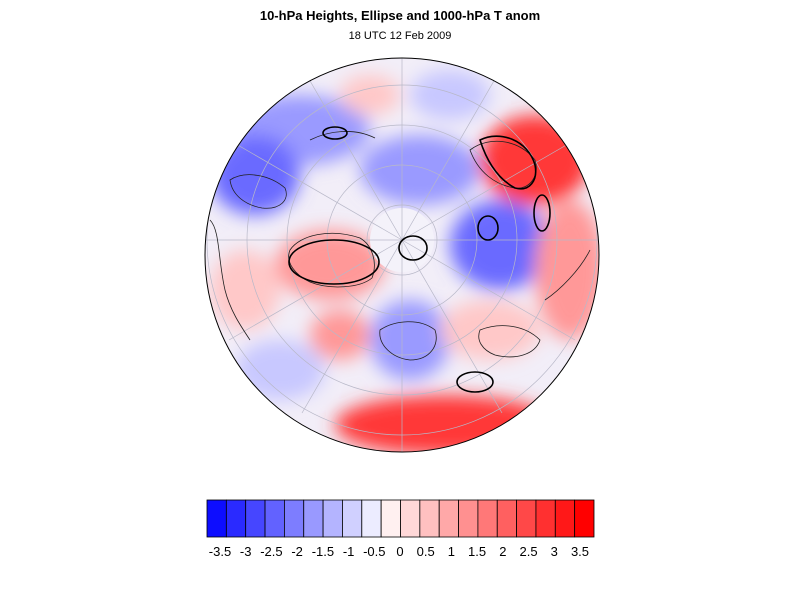  I want to click on ellipse-east-small, so click(488, 228).